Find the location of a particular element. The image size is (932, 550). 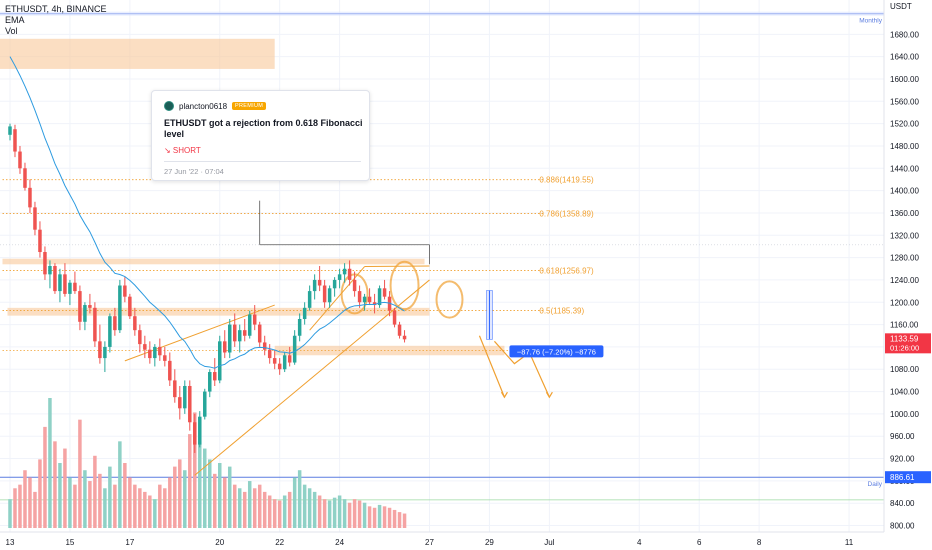

price-tick-label: 1360.00 is located at coordinates (904, 213).